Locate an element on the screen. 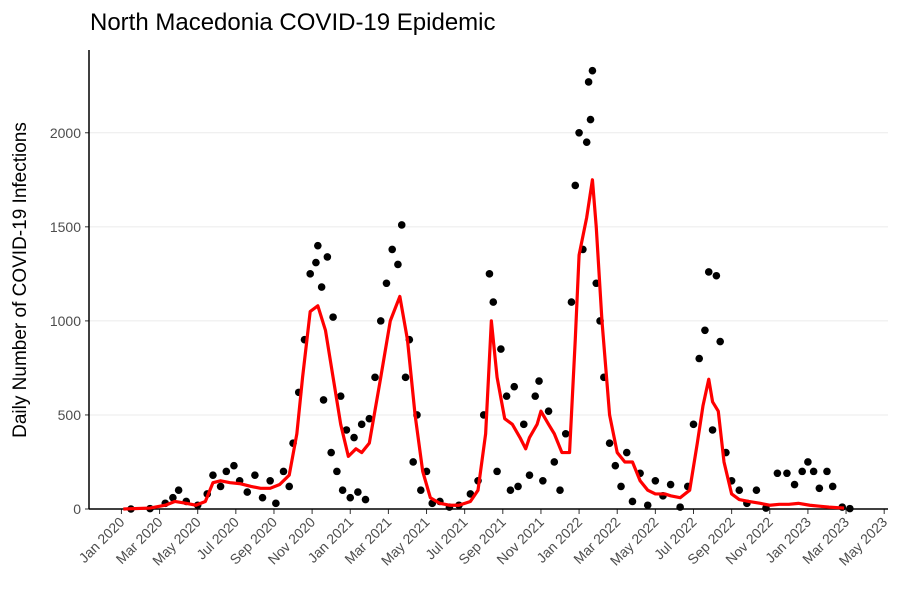  chart-title: North Macedonia COVID-19 Epidemic is located at coordinates (293, 22).